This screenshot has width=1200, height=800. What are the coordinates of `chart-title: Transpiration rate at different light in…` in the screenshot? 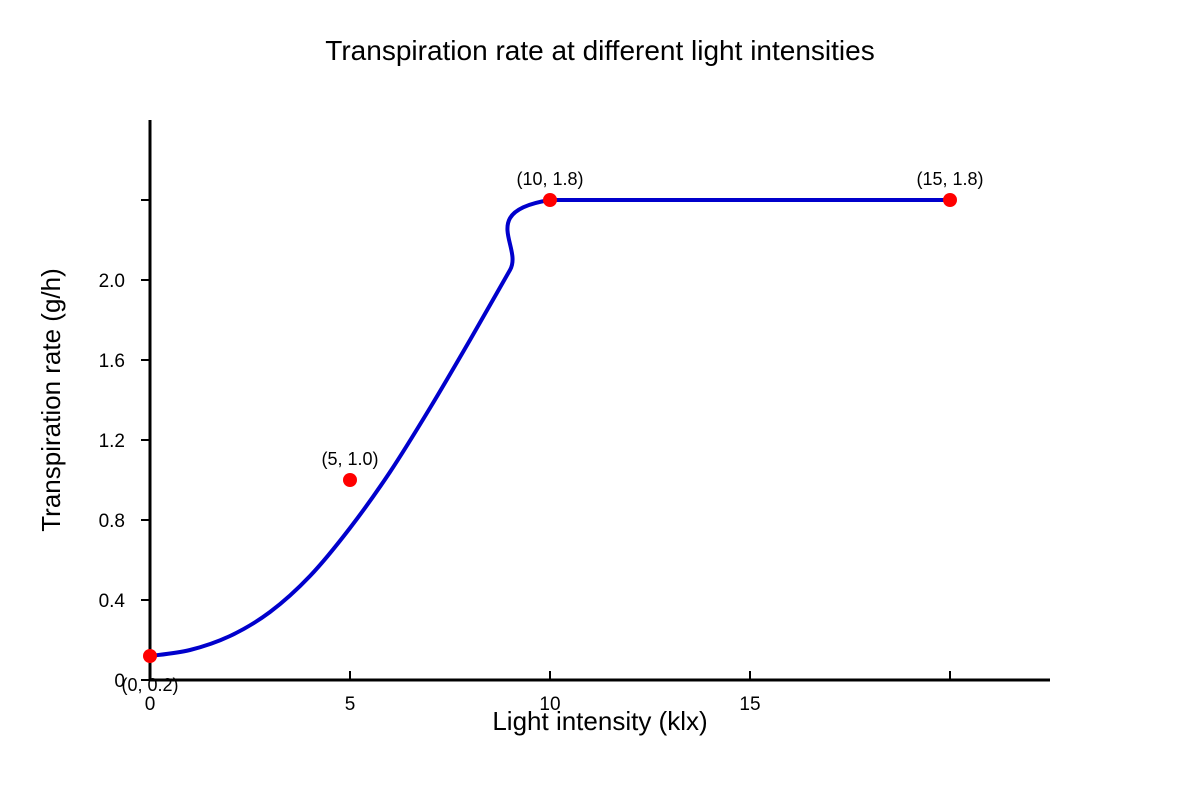 It's located at (599, 50).